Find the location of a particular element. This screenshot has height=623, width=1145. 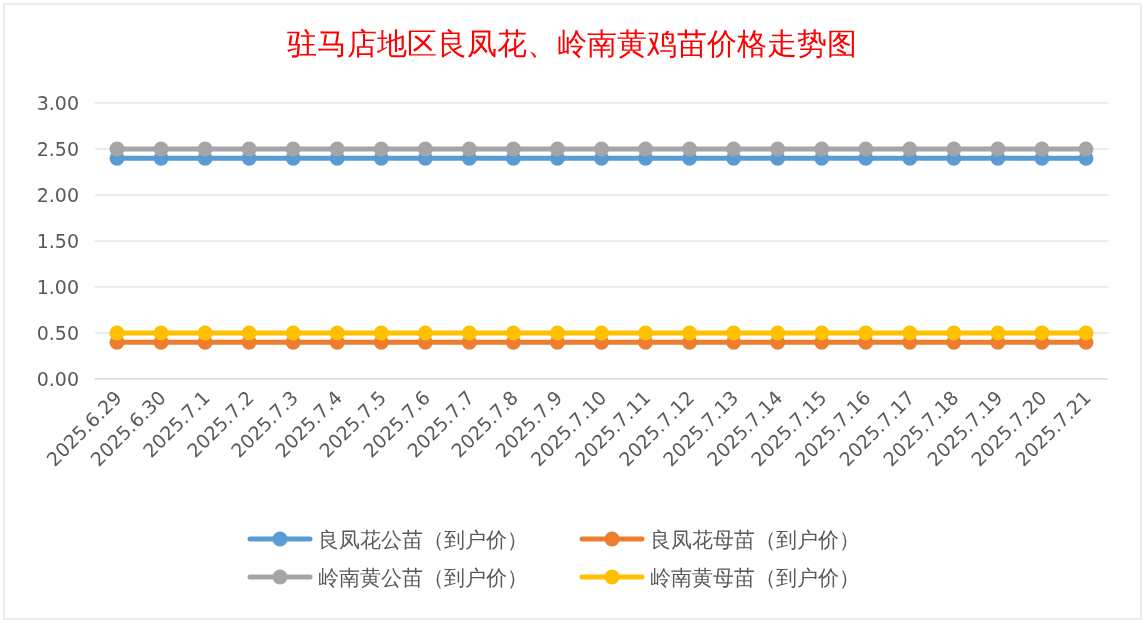

chart-title: 驻马店地区良凤花、岭南黄鸡苗价格走势图 is located at coordinates (572, 43).